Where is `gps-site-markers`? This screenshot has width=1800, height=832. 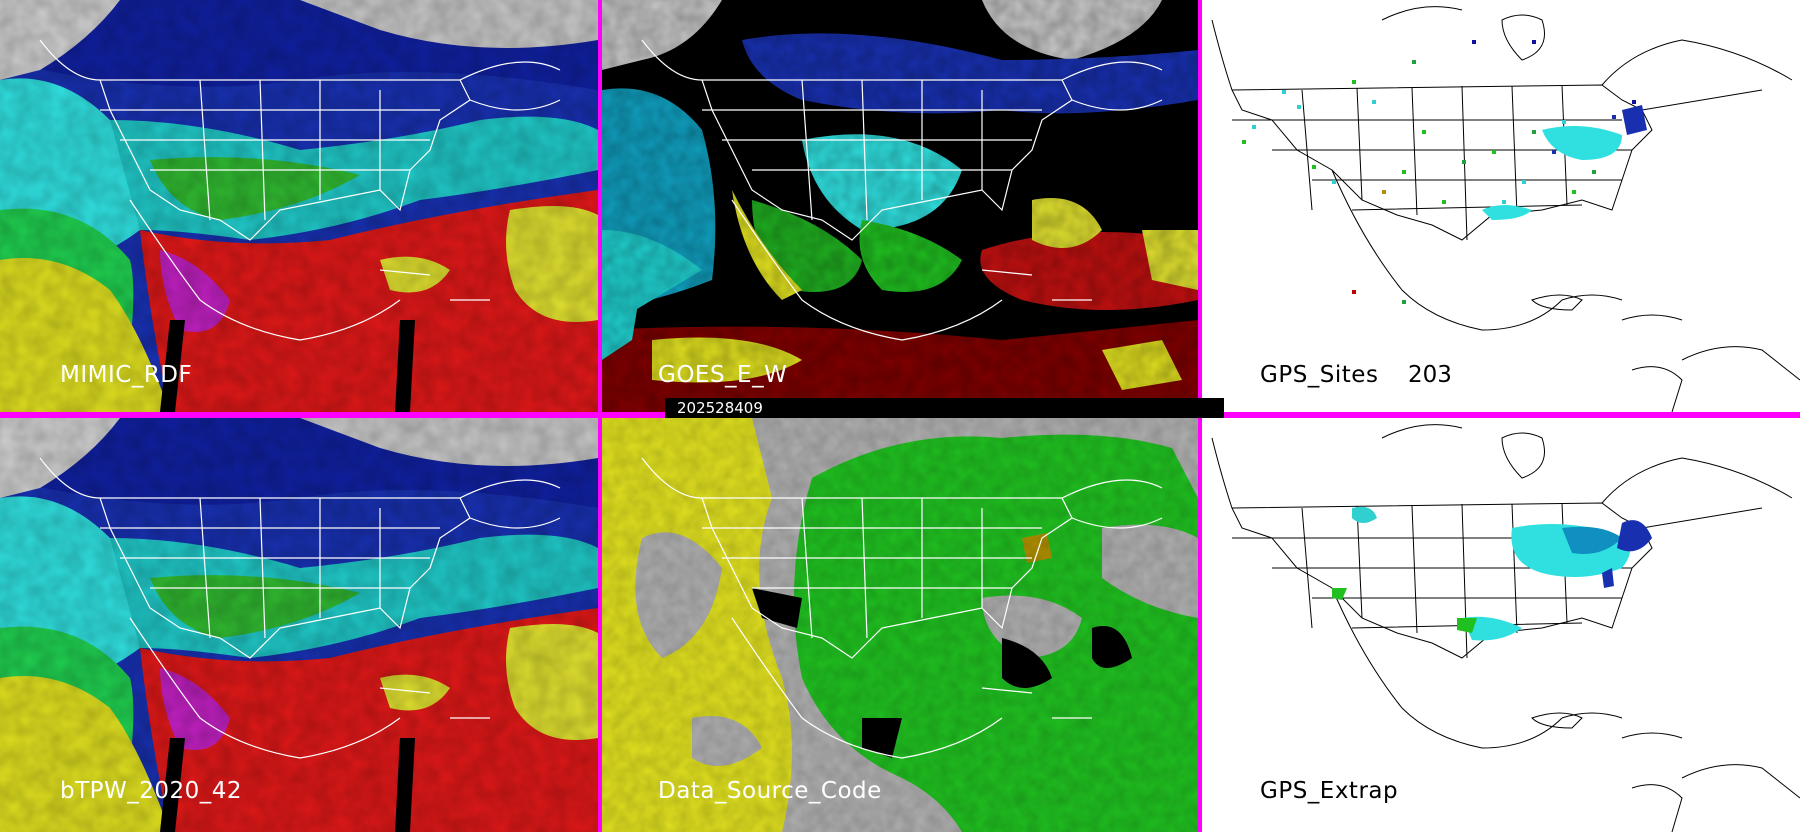
gps-site-markers is located at coordinates (1444, 172).